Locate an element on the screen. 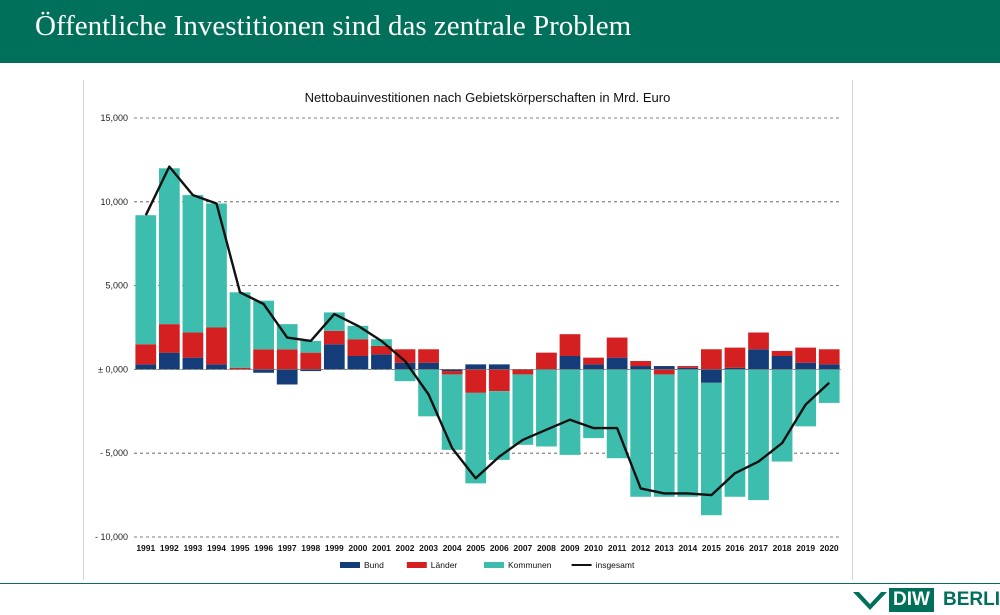  legend-label: insgesamt is located at coordinates (615, 565).